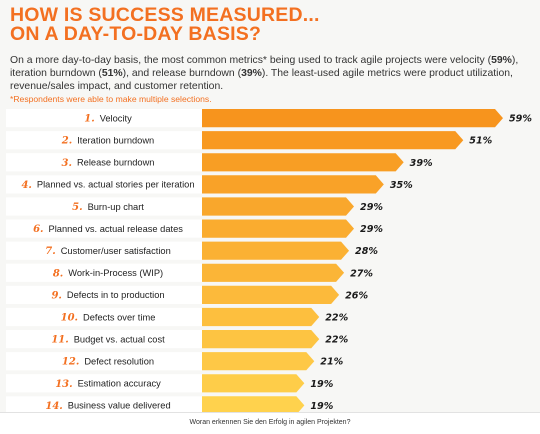  What do you see at coordinates (119, 339) in the screenshot?
I see `category-label: Budget vs. actual cost` at bounding box center [119, 339].